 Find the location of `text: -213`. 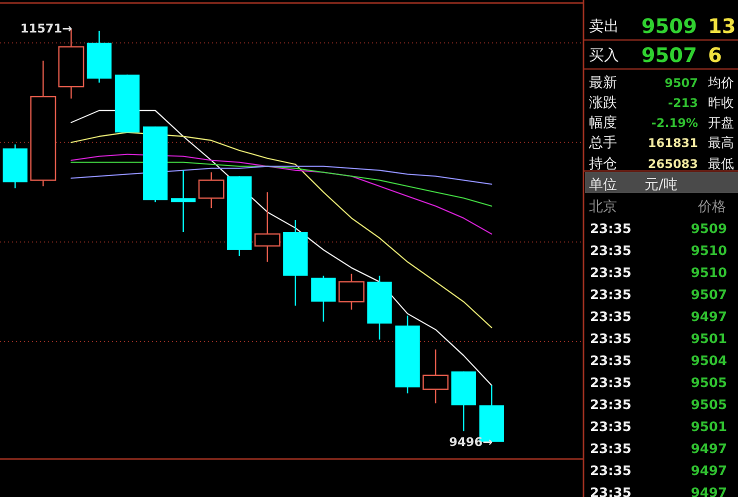

text: -213 is located at coordinates (683, 103).